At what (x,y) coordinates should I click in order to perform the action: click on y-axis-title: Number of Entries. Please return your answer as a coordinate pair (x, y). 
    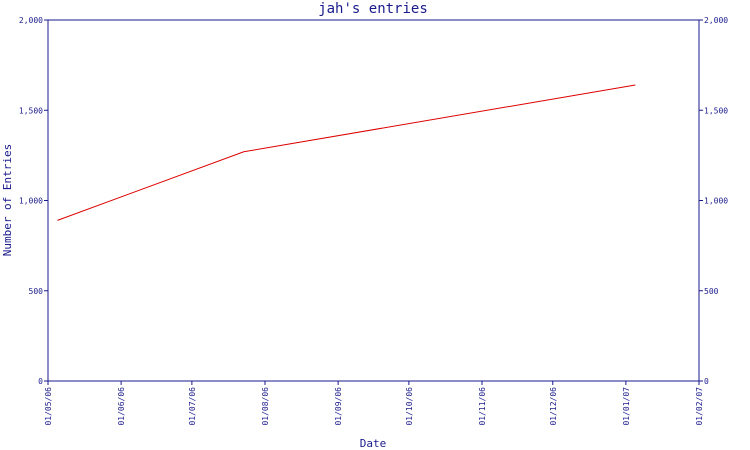
    Looking at the image, I should click on (7, 200).